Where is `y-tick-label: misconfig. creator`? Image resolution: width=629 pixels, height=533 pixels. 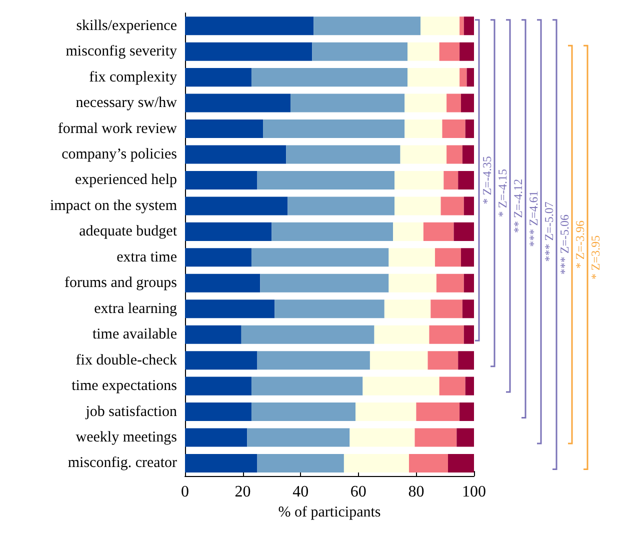
y-tick-label: misconfig. creator is located at coordinates (123, 463).